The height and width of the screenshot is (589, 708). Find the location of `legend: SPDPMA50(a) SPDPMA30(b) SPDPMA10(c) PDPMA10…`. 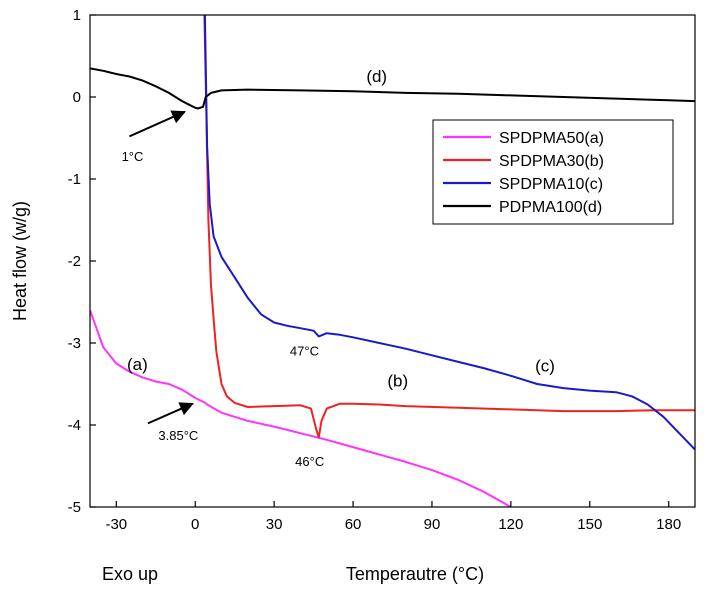

legend: SPDPMA50(a) SPDPMA30(b) SPDPMA10(c) PDPMA10… is located at coordinates (553, 172).